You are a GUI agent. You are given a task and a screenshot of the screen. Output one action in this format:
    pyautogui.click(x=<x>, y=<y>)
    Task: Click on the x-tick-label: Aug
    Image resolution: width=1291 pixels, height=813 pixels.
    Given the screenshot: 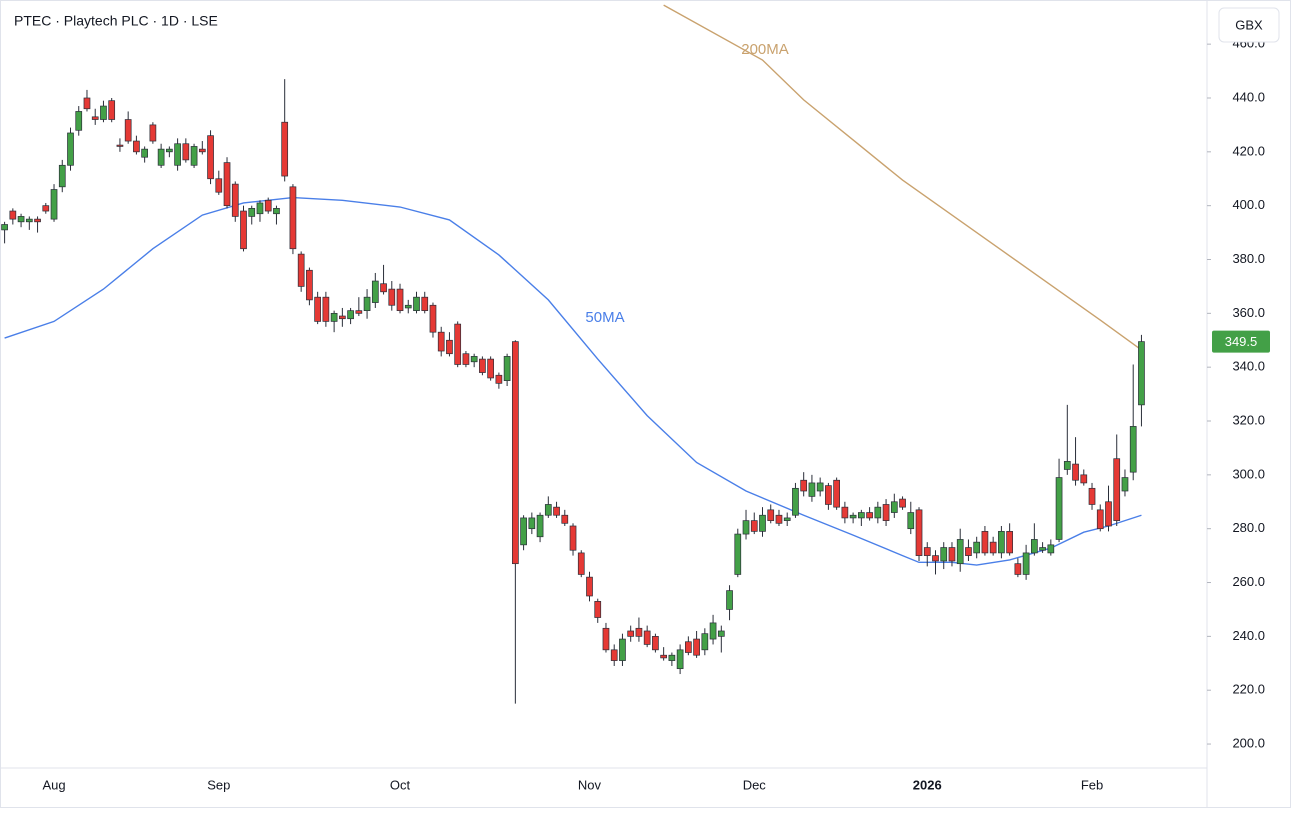 What is the action you would take?
    pyautogui.click(x=53, y=784)
    